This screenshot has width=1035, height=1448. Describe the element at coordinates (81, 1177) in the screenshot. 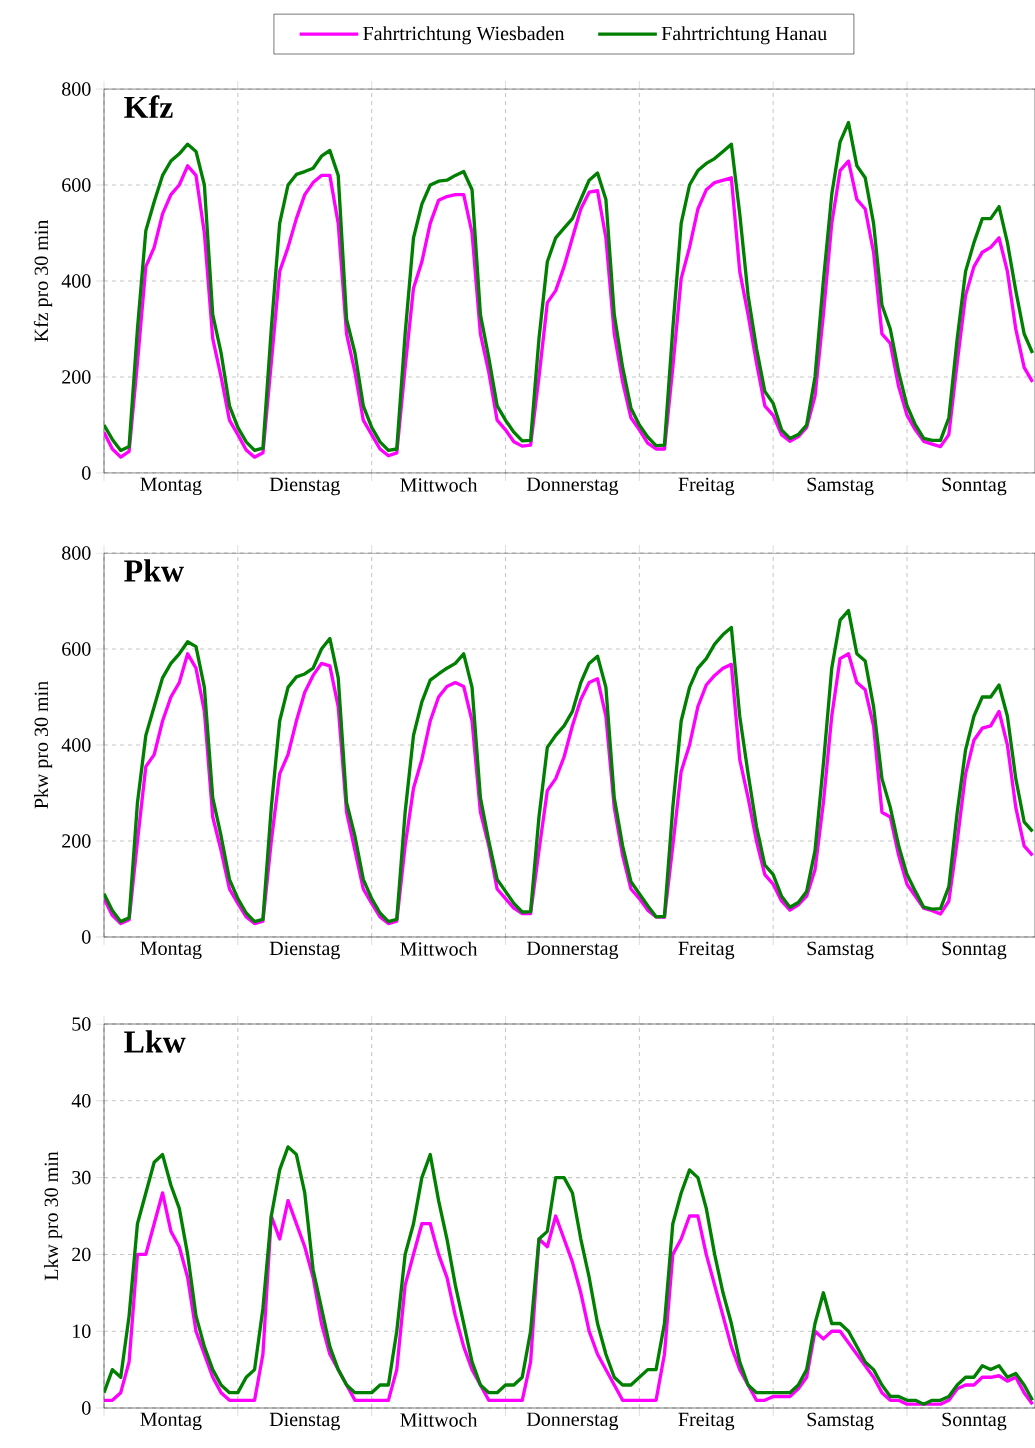

I see `y-tick-label: 30` at that location.